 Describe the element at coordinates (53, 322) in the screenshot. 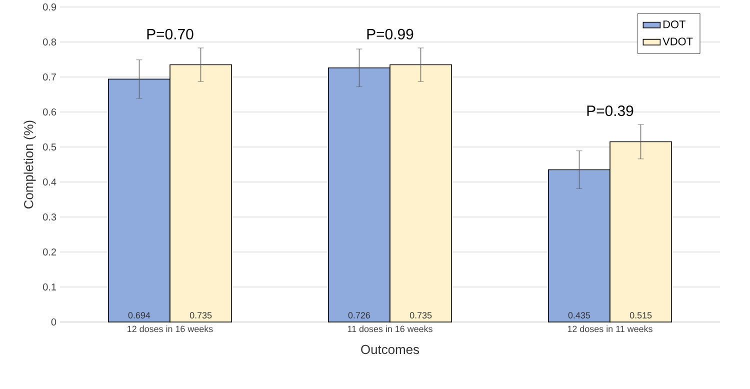

I see `y-tick-label: 0` at that location.